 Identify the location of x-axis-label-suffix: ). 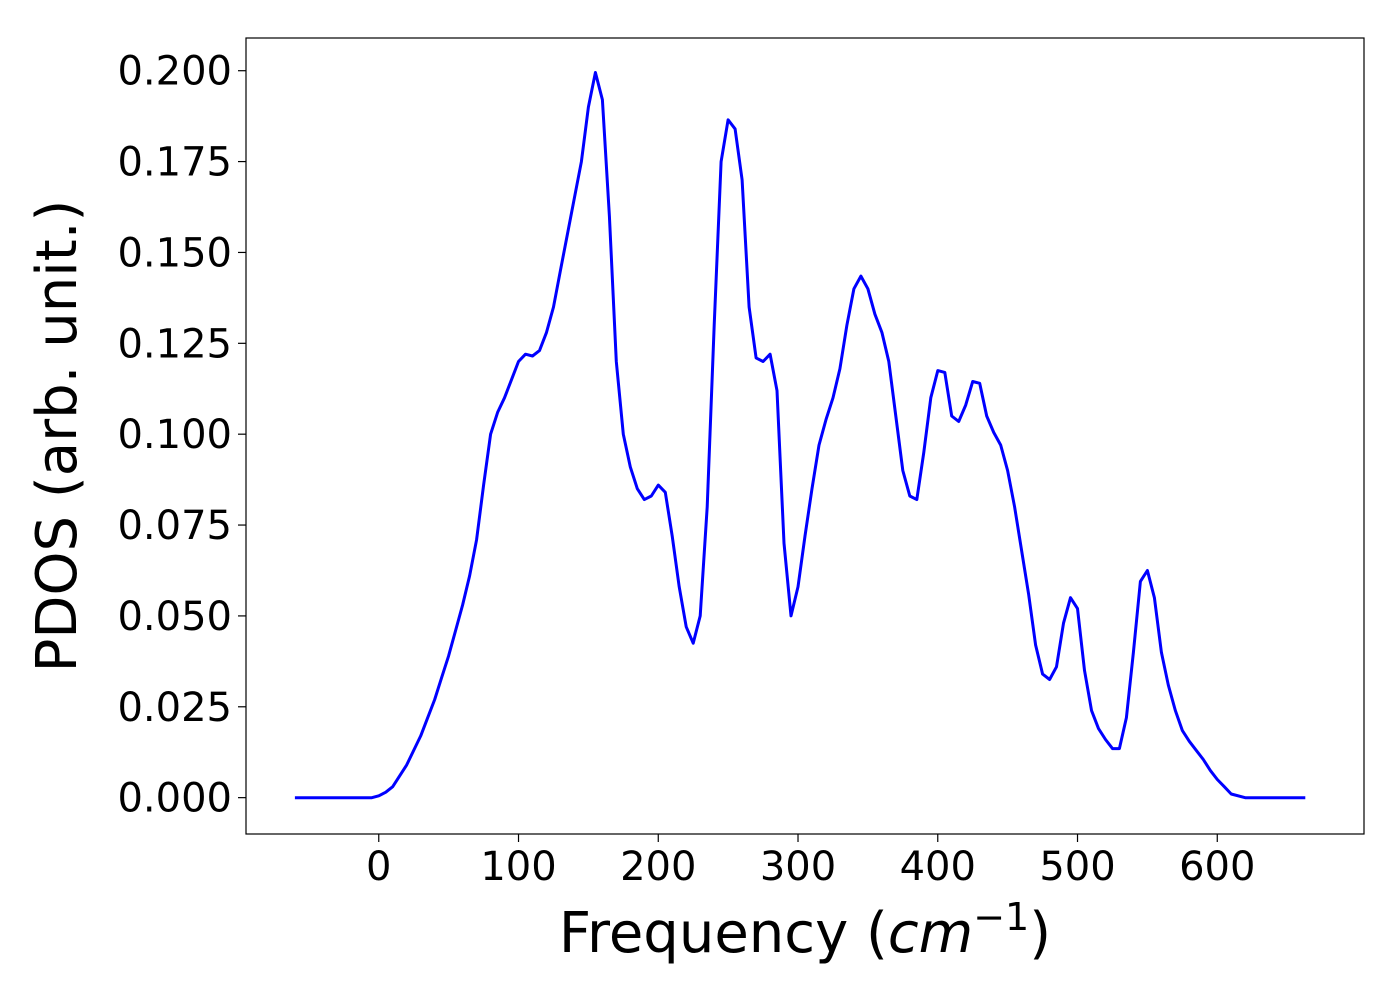
(1040, 933).